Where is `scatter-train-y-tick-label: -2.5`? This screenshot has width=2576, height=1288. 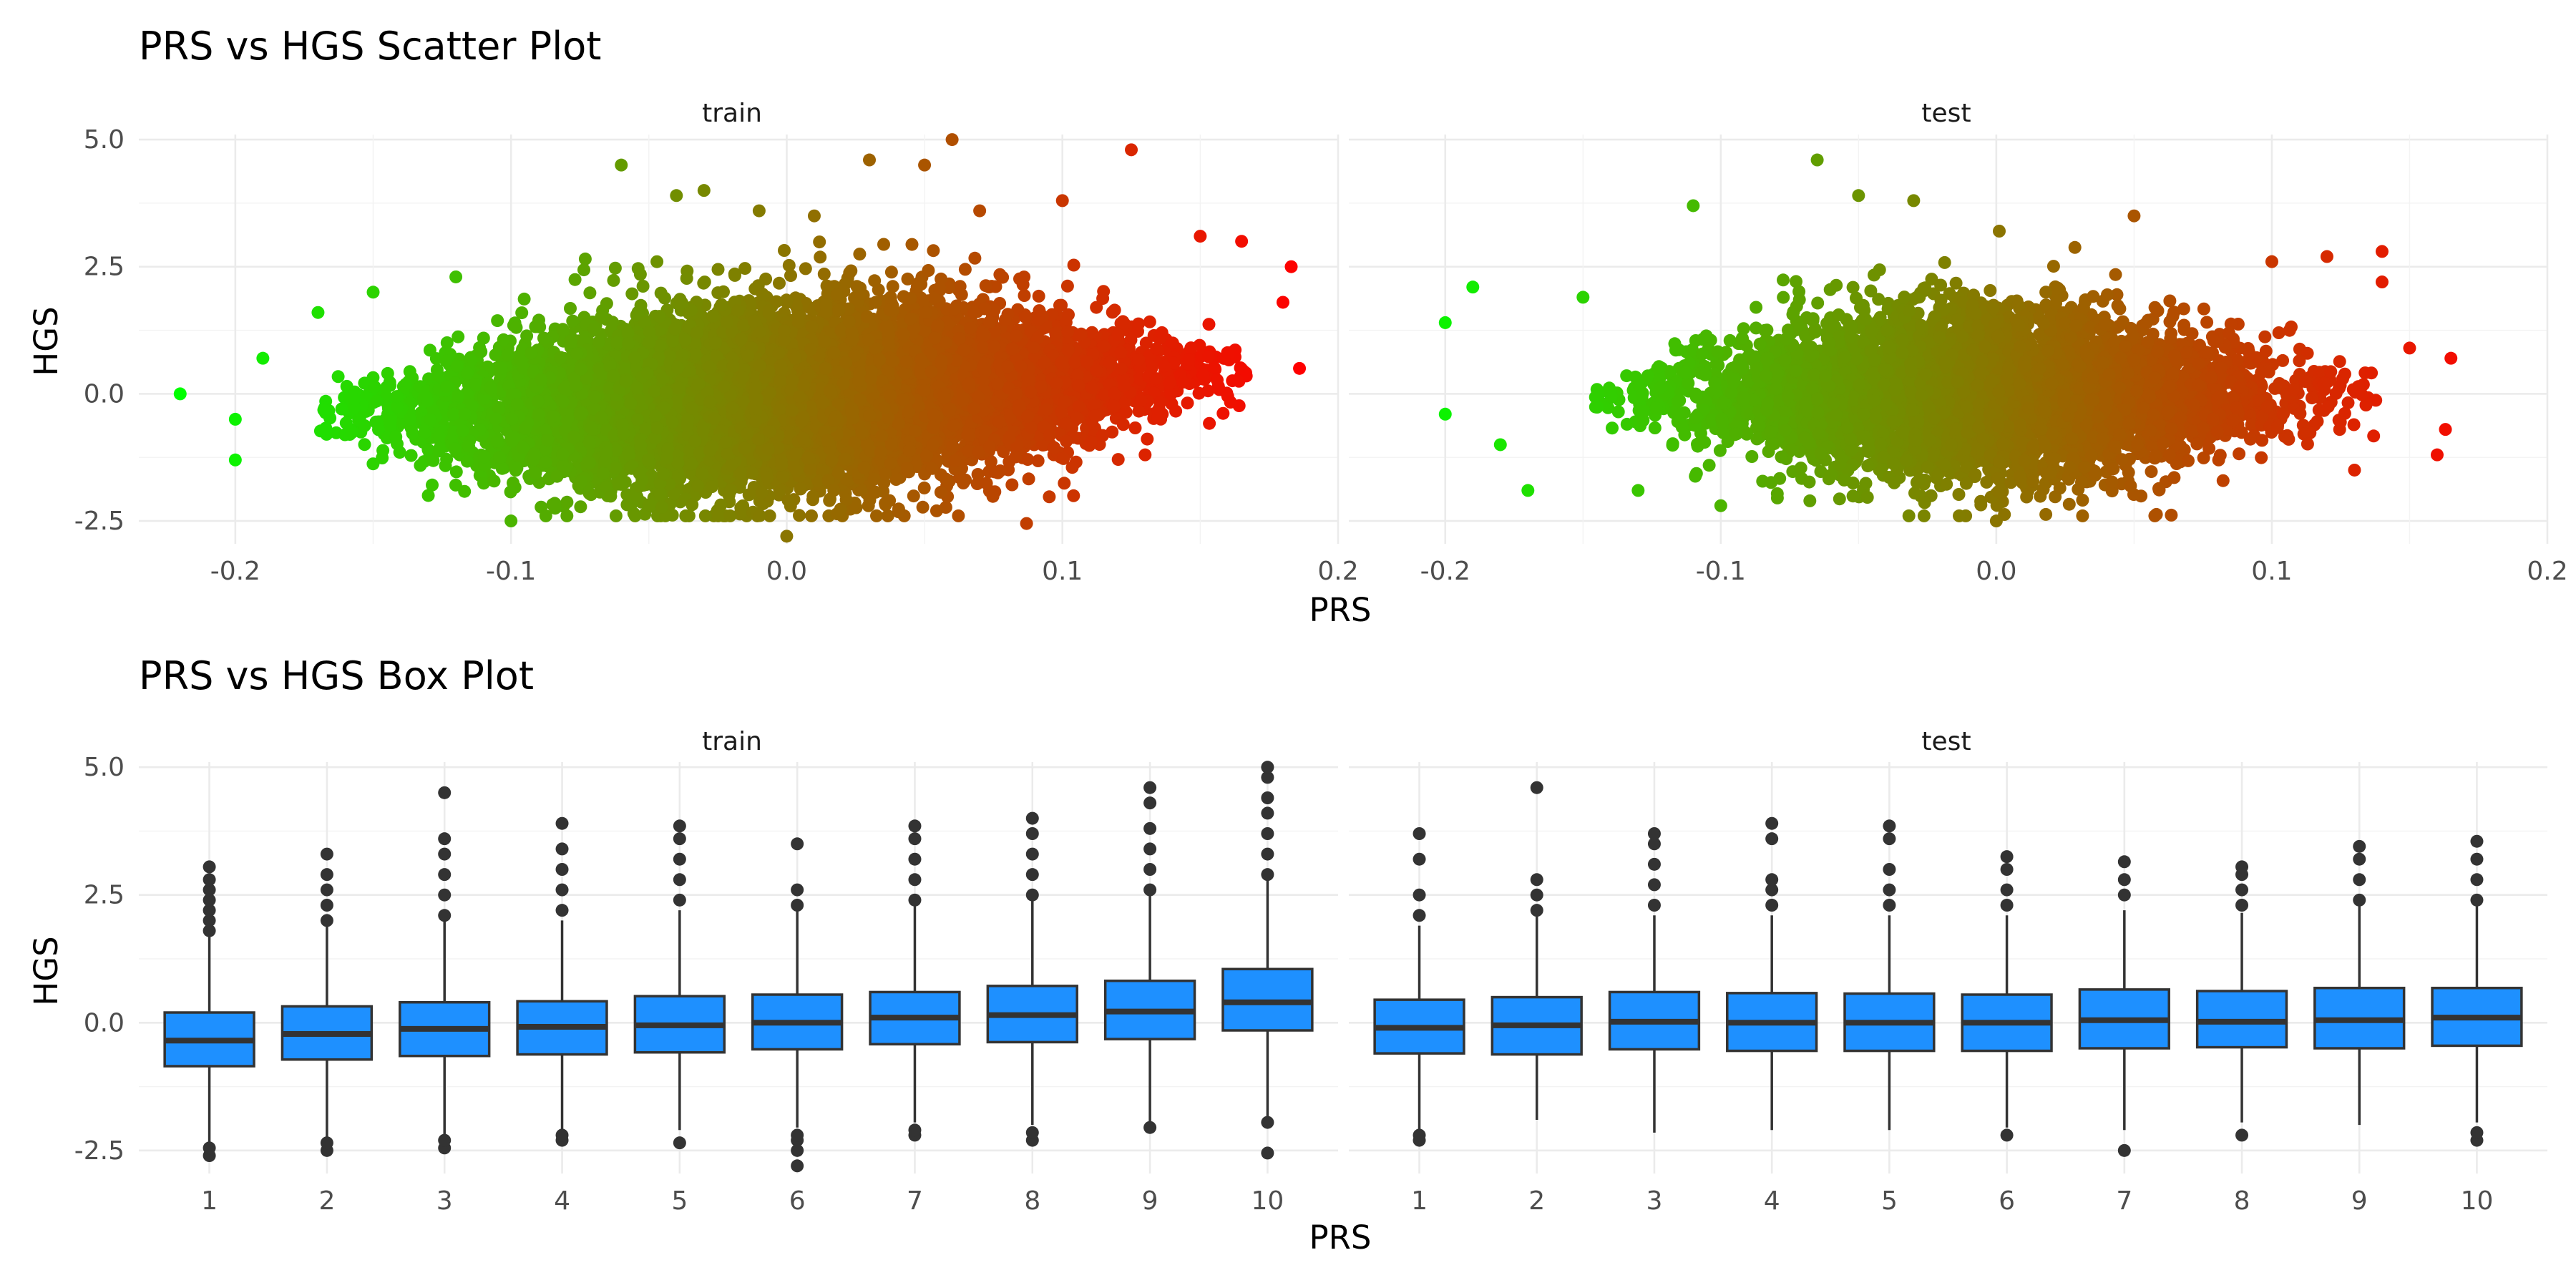
scatter-train-y-tick-label: -2.5 is located at coordinates (100, 521).